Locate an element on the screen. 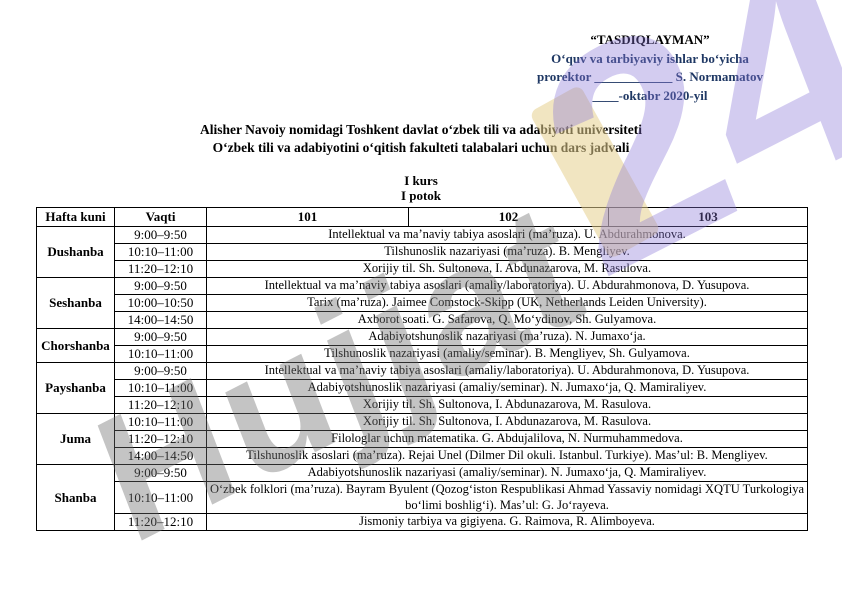 This screenshot has height=596, width=842. day-cell: Chorshanba is located at coordinates (75, 345).